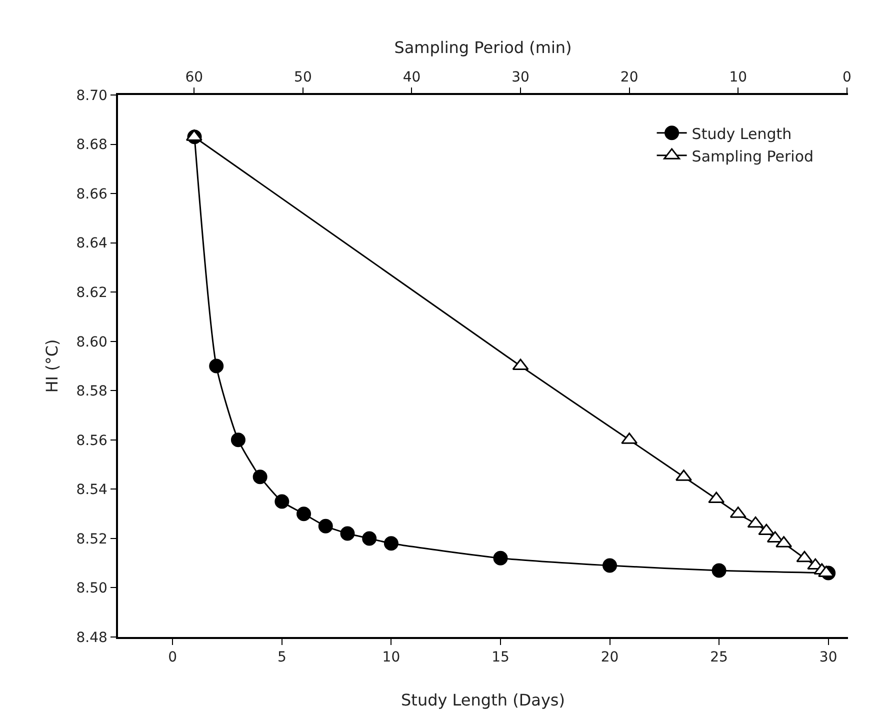 Image resolution: width=881 pixels, height=727 pixels. I want to click on x-tick-label: 0, so click(173, 658).